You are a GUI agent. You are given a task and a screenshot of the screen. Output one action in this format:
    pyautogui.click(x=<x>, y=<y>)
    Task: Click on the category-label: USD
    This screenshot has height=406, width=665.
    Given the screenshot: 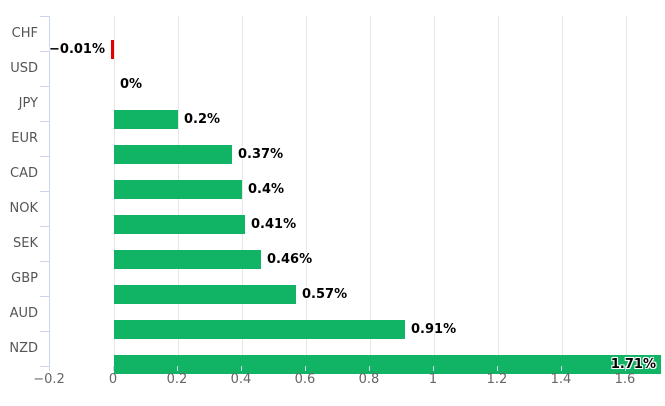 What is the action you would take?
    pyautogui.click(x=24, y=68)
    